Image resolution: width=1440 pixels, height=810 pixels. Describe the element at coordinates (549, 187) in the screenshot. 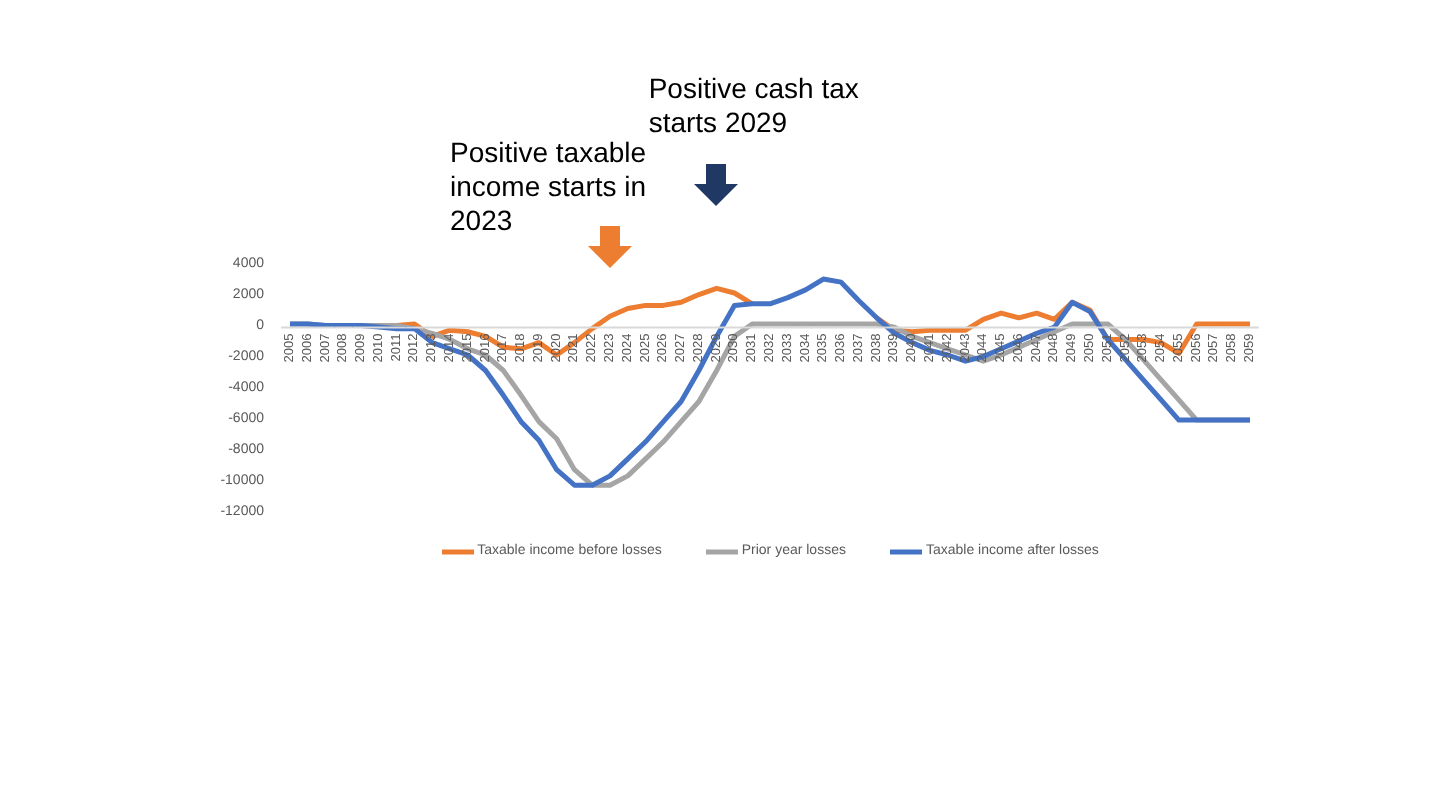

I see `text: Positive taxable income starts in 2023` at that location.